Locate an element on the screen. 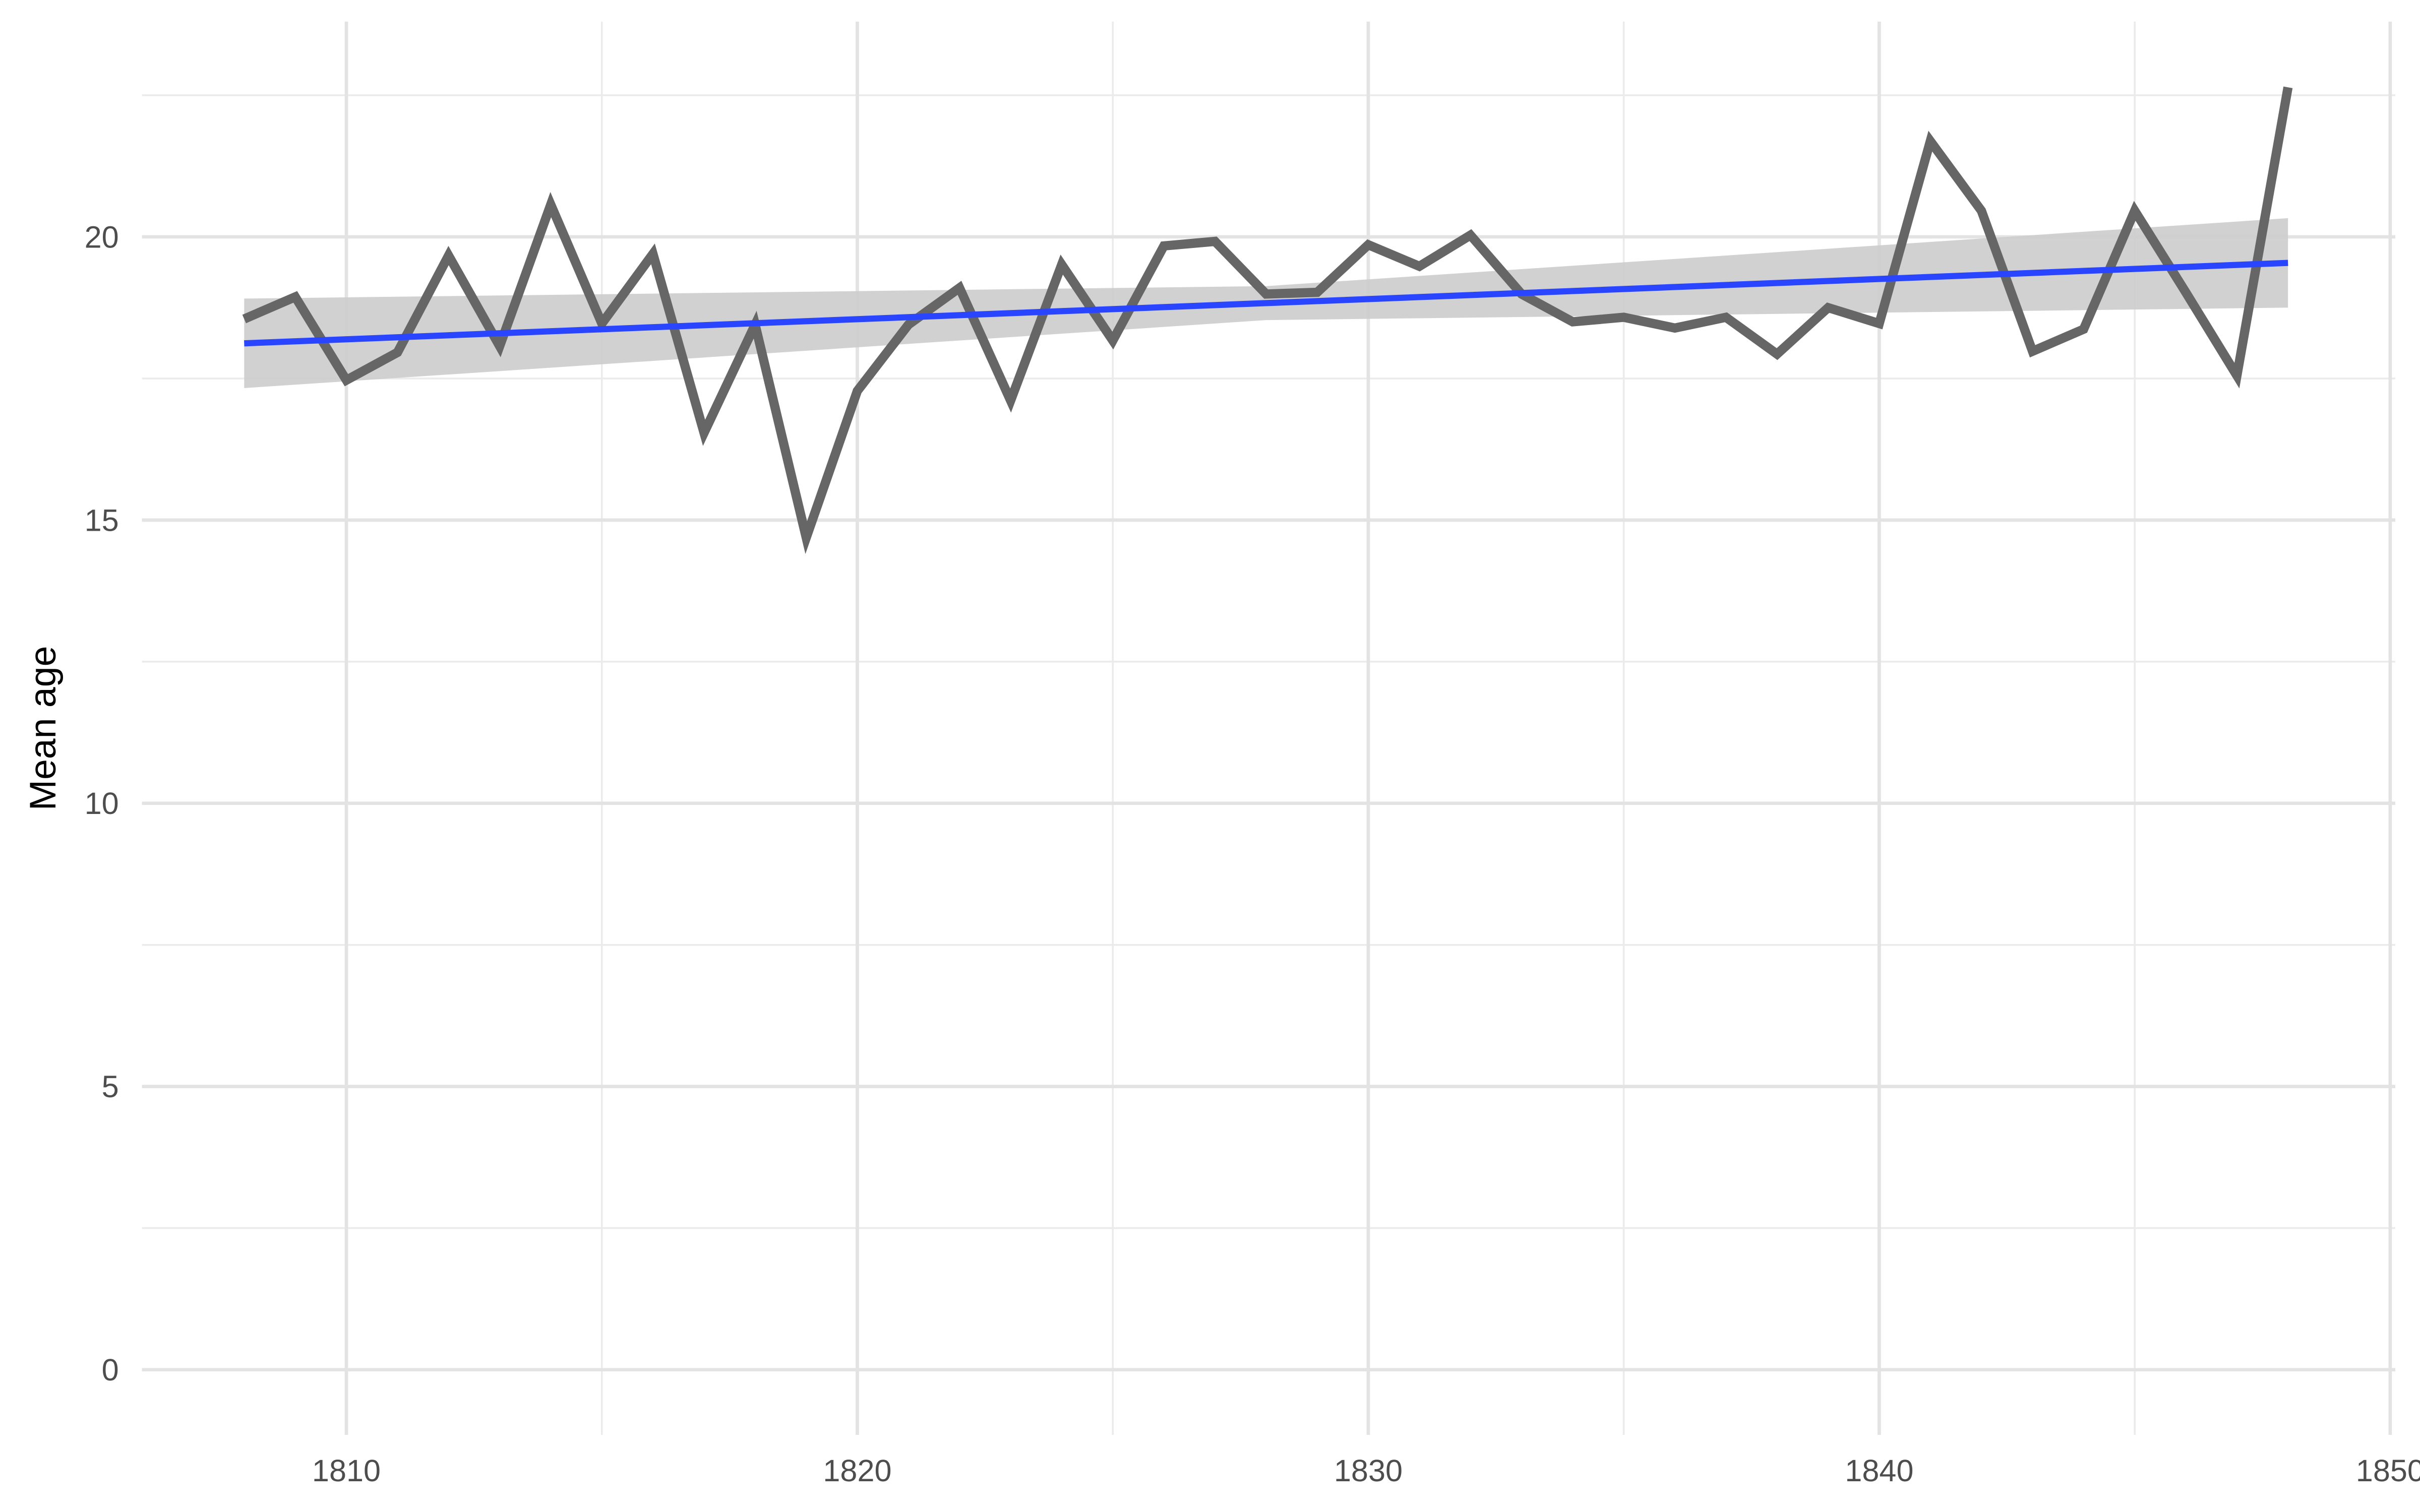 The image size is (2420, 1512). x-tick-label: 1830 is located at coordinates (1368, 1471).